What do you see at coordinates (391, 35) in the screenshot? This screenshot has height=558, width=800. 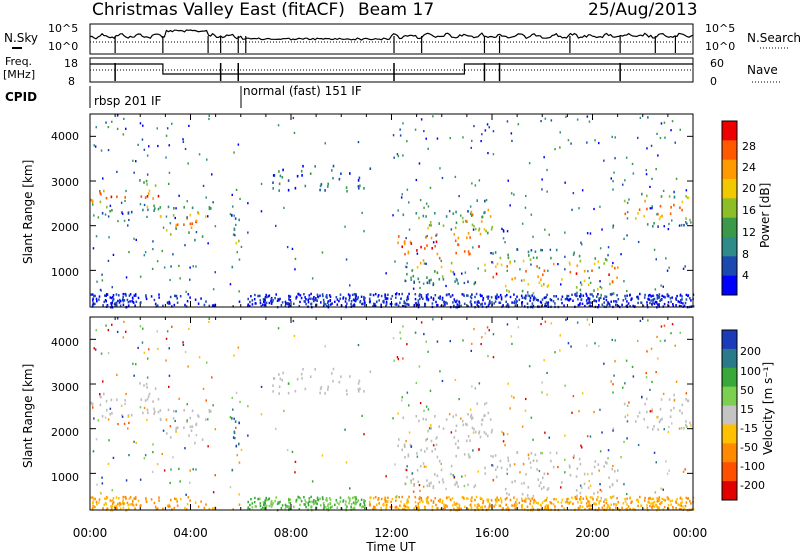 I see `noise-sky-trace` at bounding box center [391, 35].